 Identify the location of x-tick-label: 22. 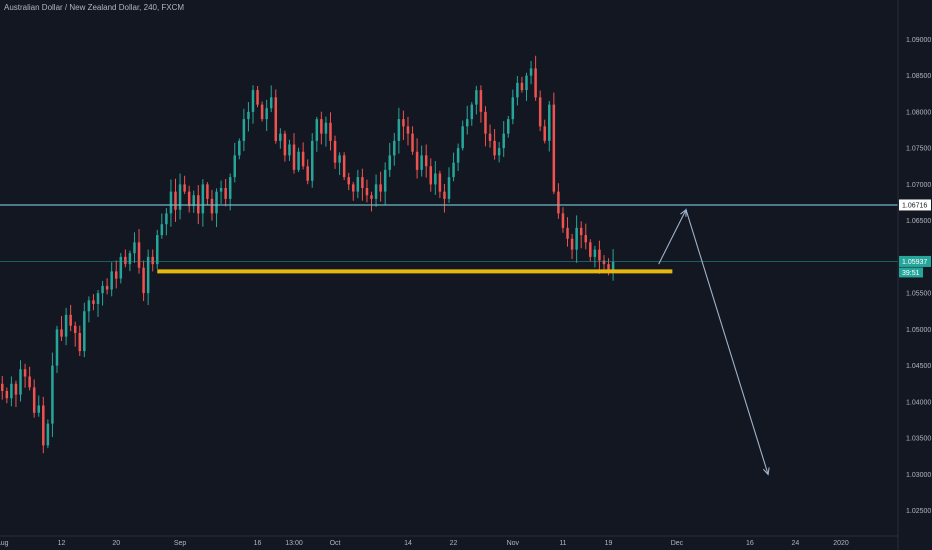
(454, 543).